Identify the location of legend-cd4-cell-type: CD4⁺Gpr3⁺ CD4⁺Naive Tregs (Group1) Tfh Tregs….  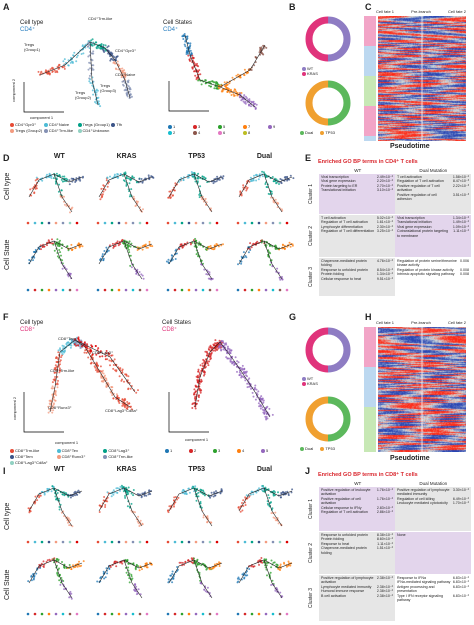
(77, 128).